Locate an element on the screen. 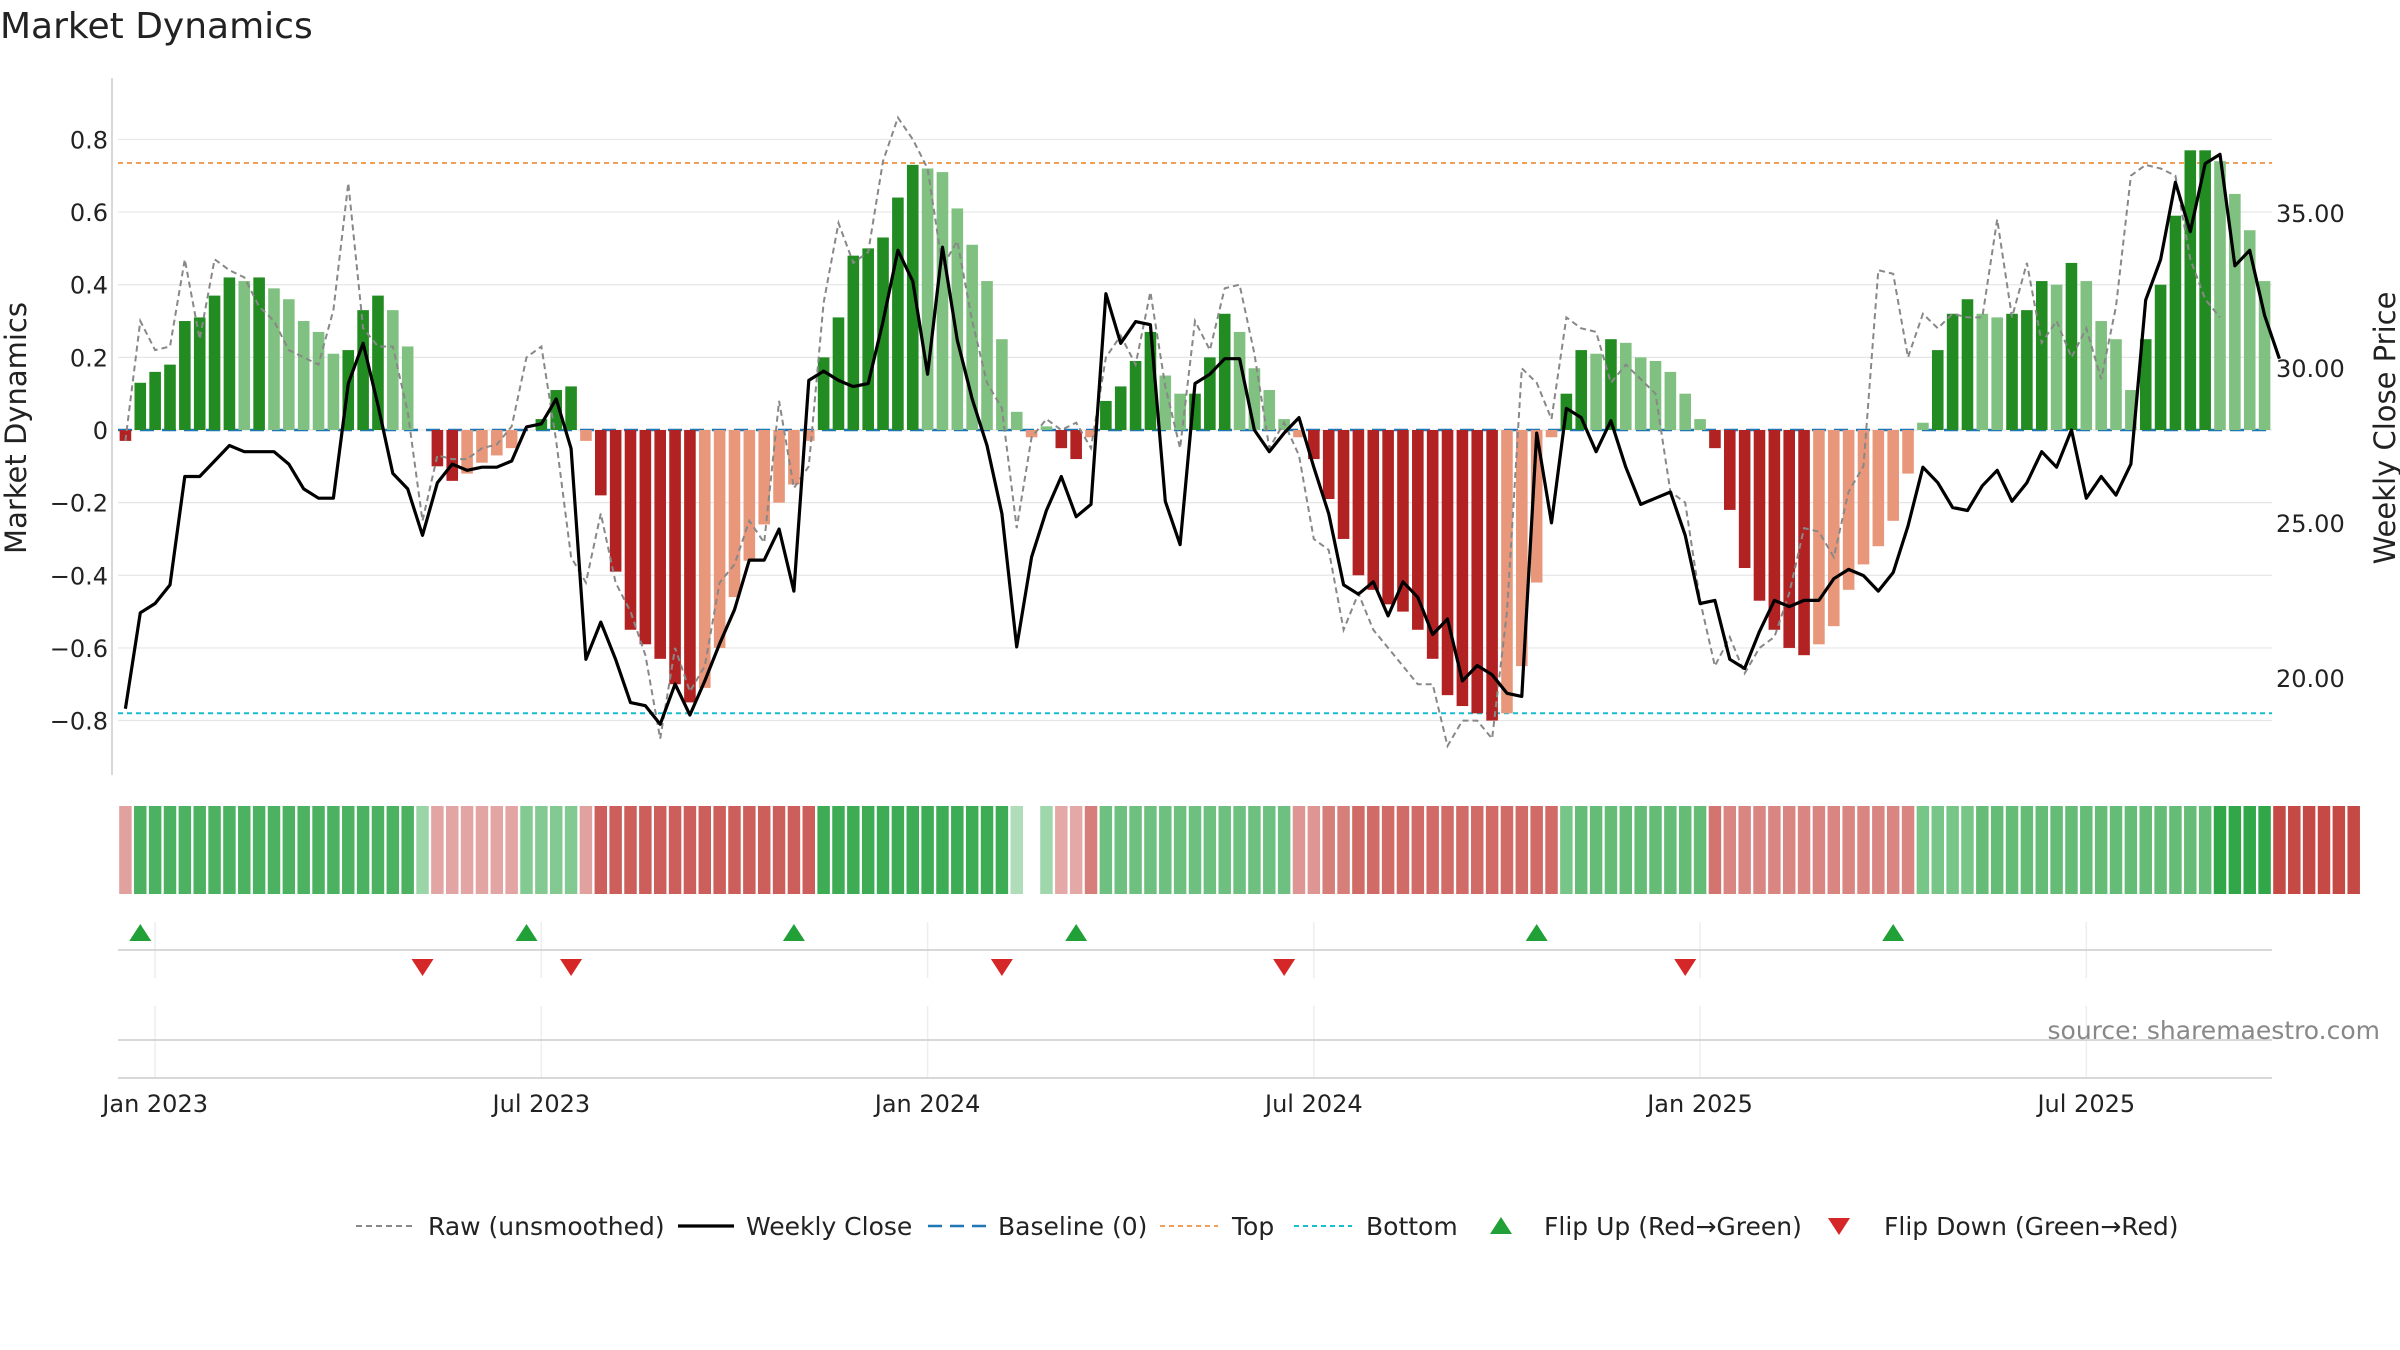  legend-label: Raw (unsmoothed) is located at coordinates (546, 1226).